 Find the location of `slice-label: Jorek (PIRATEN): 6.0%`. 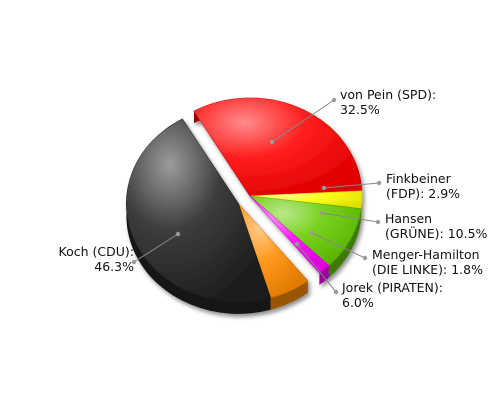

slice-label: Jorek (PIRATEN): 6.0% is located at coordinates (392, 295).